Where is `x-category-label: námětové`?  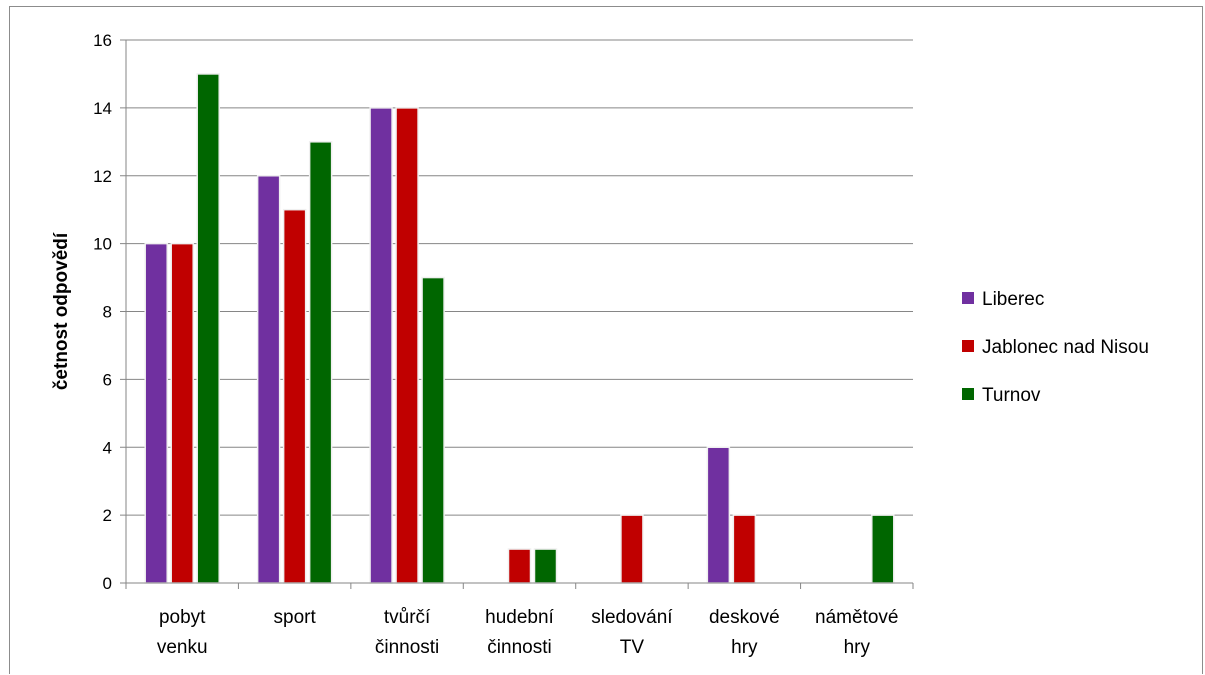 x-category-label: námětové is located at coordinates (856, 617).